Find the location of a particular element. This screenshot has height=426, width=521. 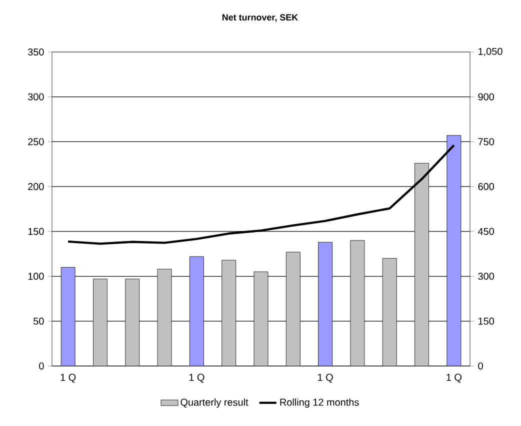

y-tick-label: 150 is located at coordinates (36, 231).